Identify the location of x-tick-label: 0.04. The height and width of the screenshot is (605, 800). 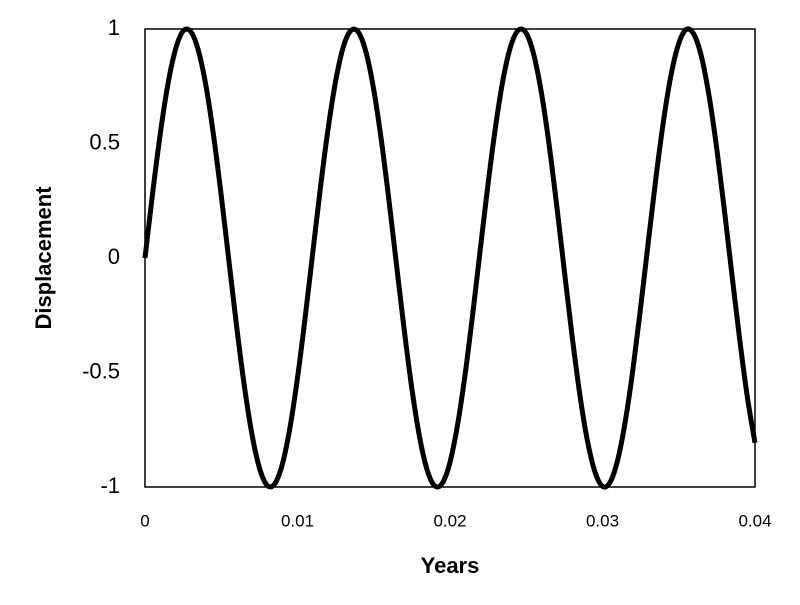
(754, 520).